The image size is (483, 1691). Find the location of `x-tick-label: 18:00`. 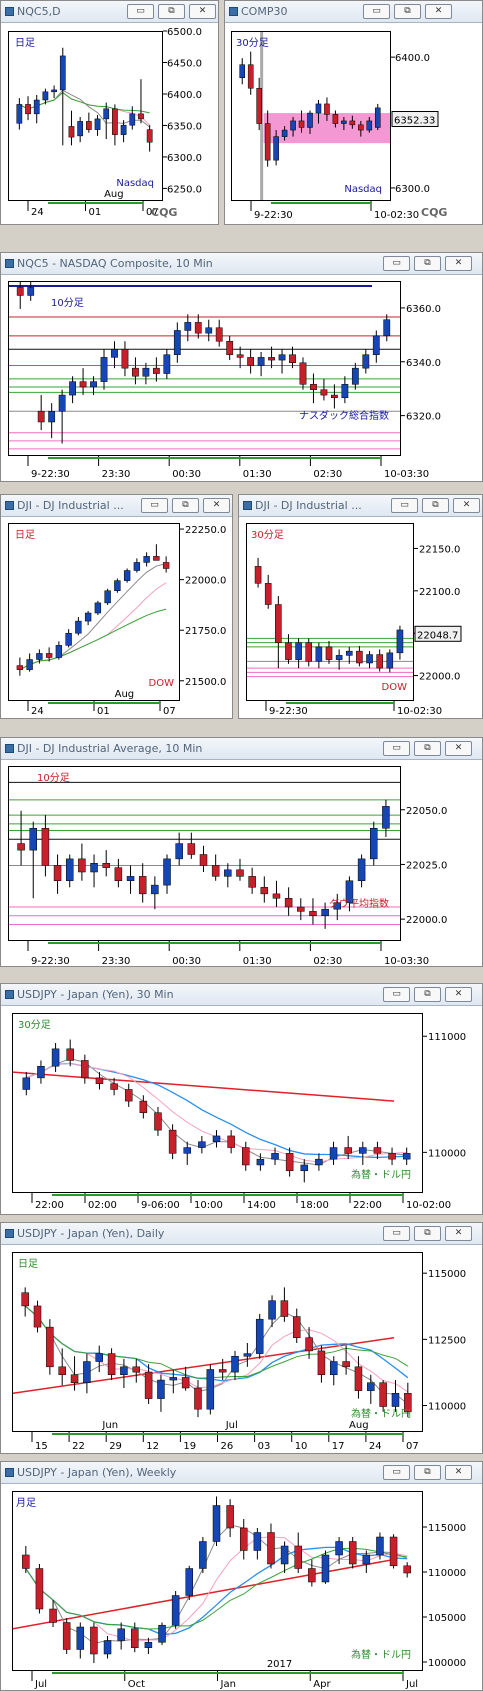

x-tick-label: 18:00 is located at coordinates (314, 1205).